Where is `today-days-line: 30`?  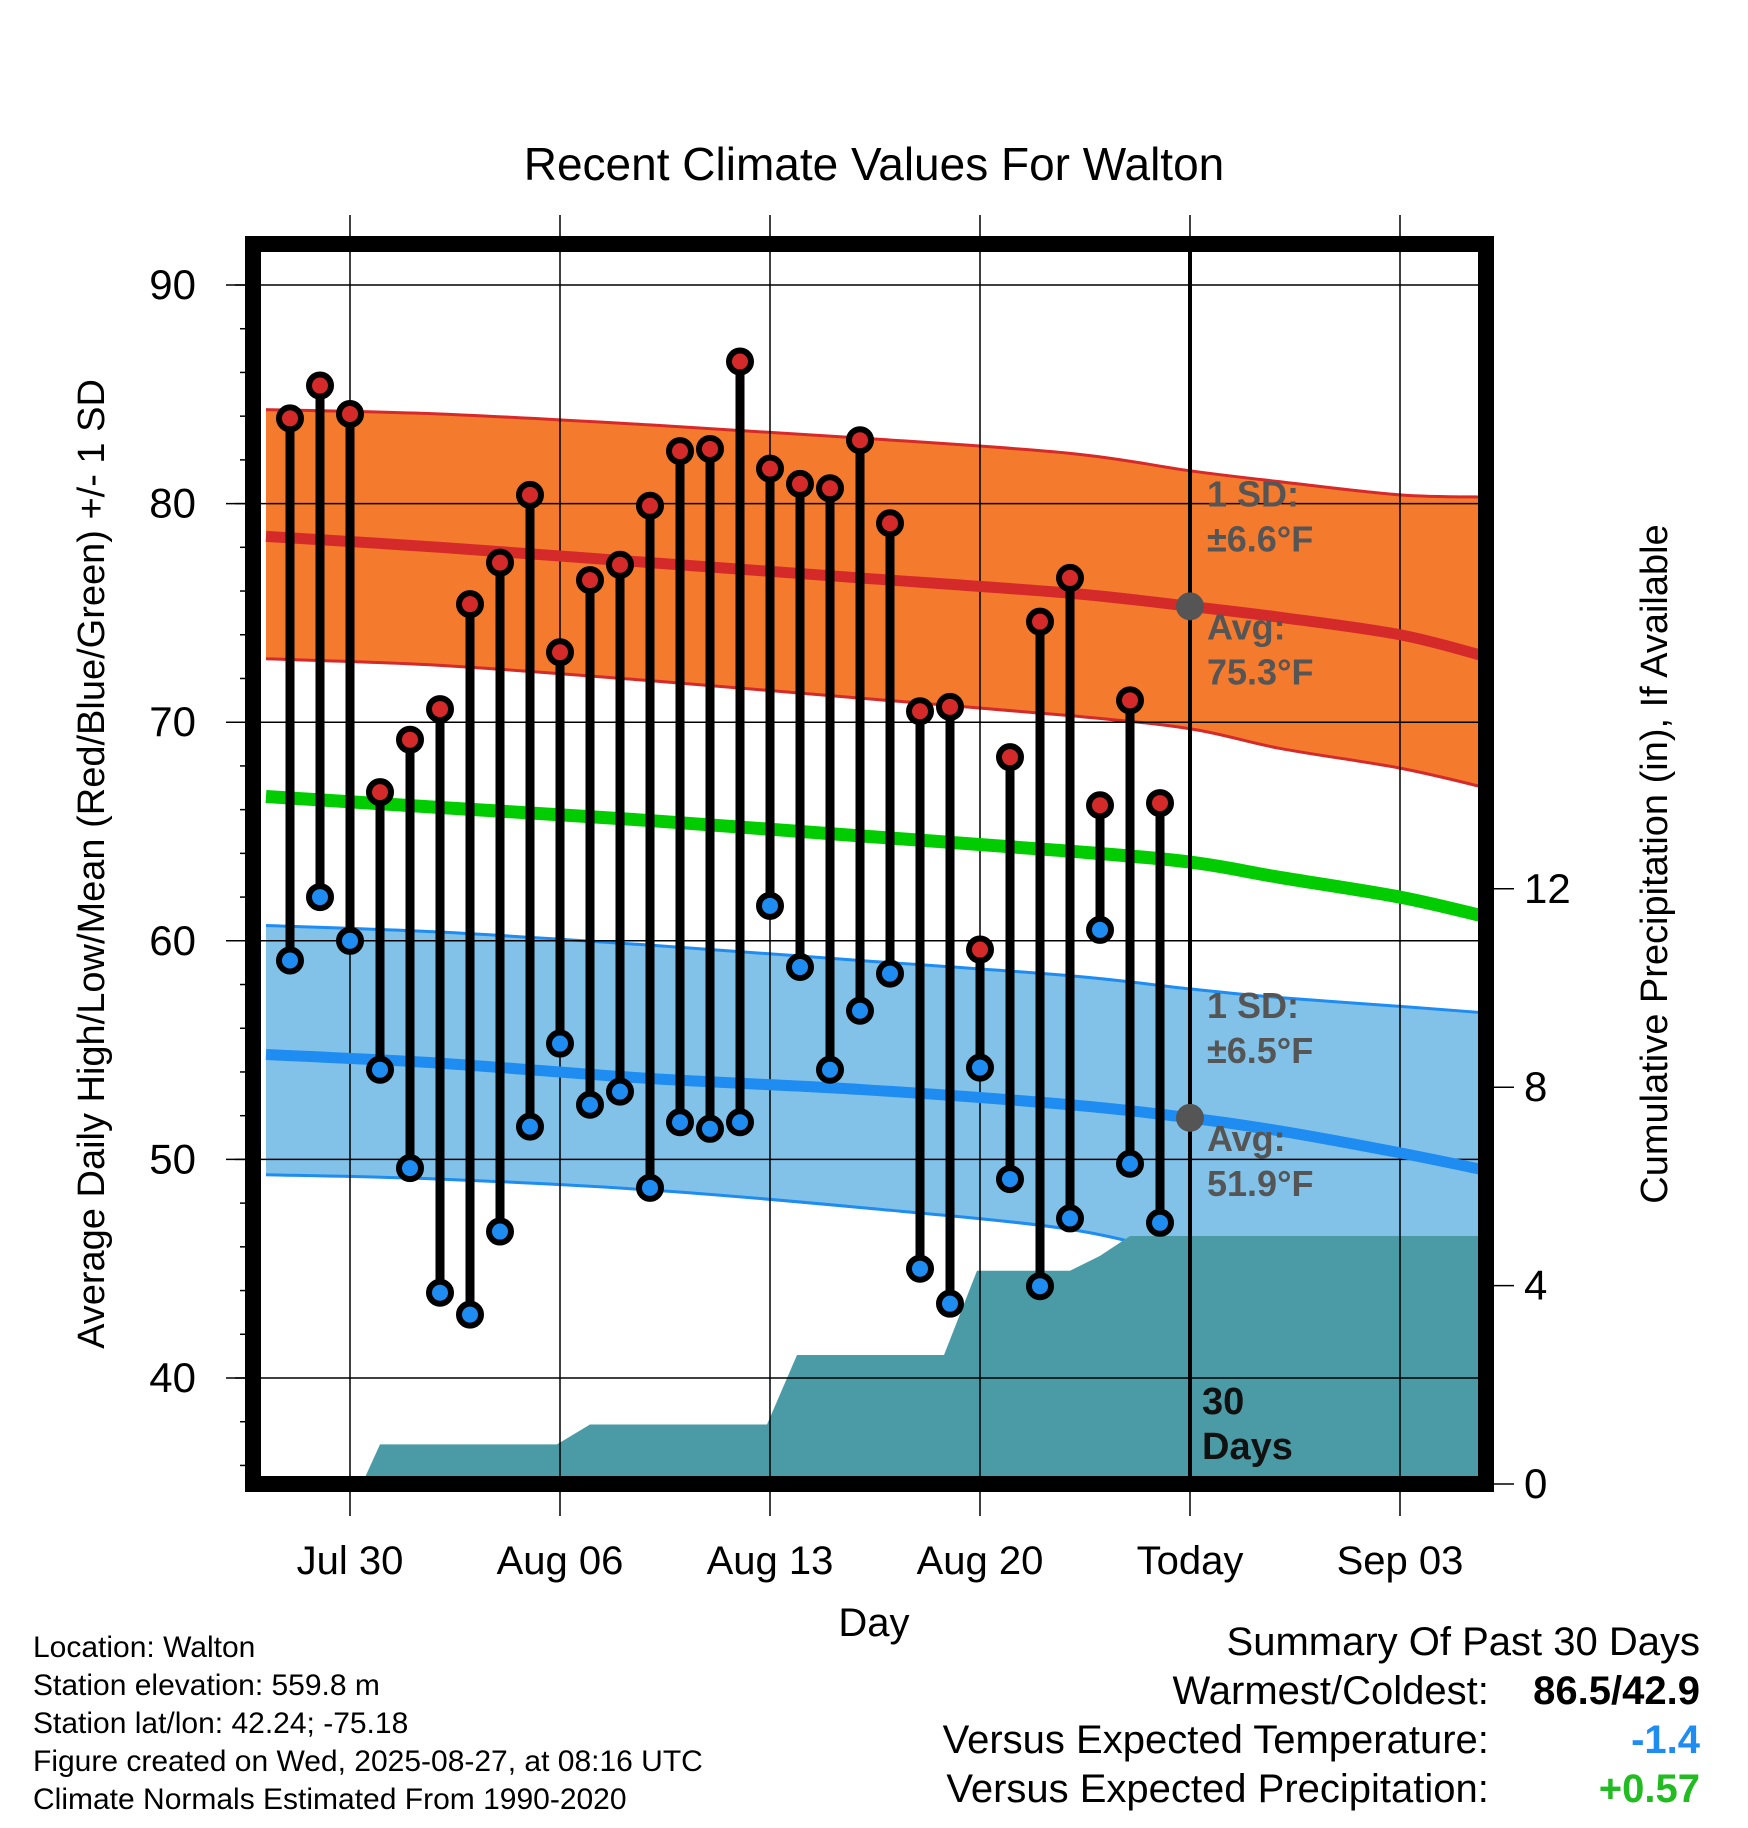 today-days-line: 30 is located at coordinates (1223, 1402).